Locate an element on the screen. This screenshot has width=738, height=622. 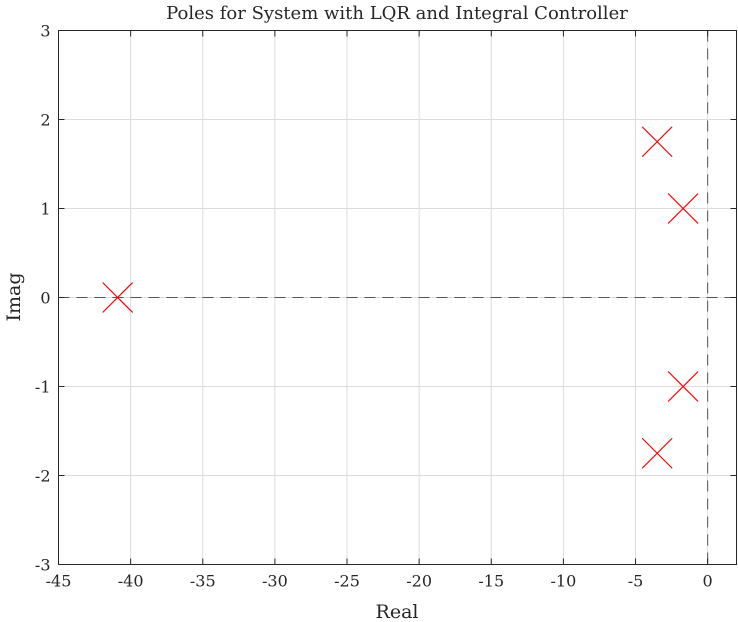
y-axis-label: Imag is located at coordinates (14, 296).